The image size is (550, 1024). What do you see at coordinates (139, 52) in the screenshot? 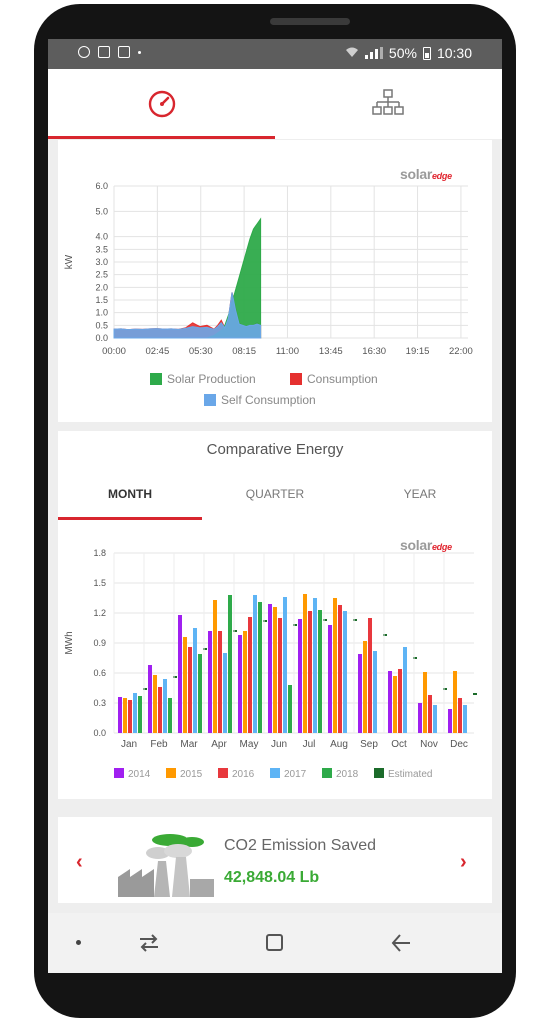
I see `more-notifications-icon` at bounding box center [139, 52].